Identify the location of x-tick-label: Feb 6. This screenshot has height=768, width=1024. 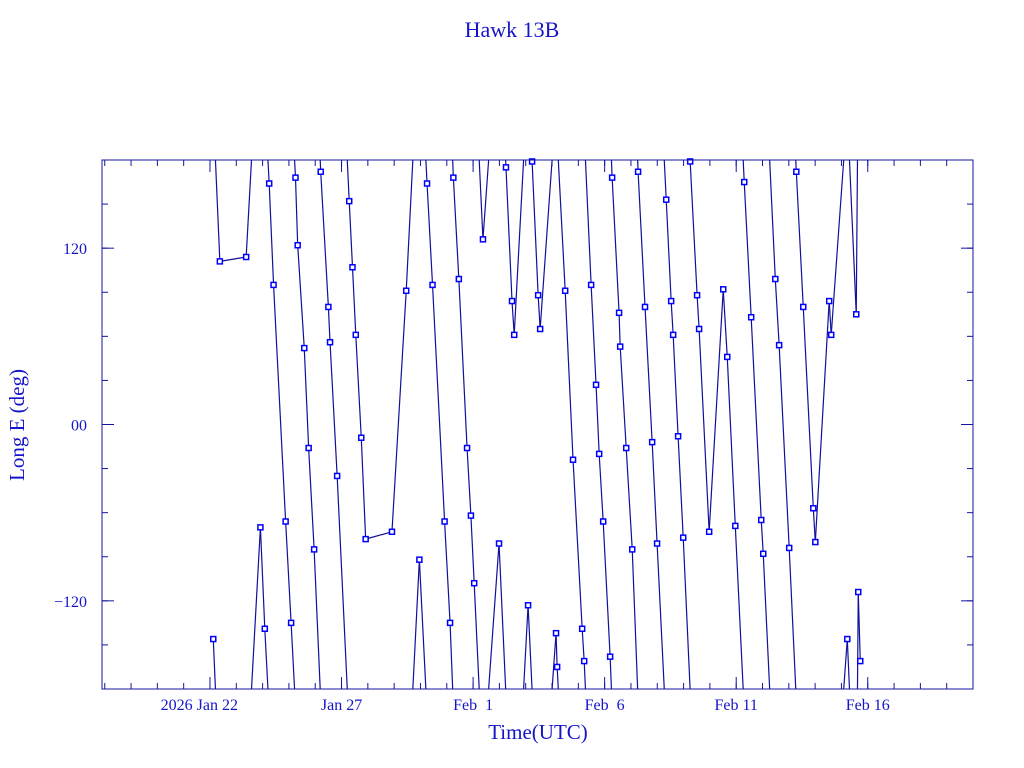
(605, 705).